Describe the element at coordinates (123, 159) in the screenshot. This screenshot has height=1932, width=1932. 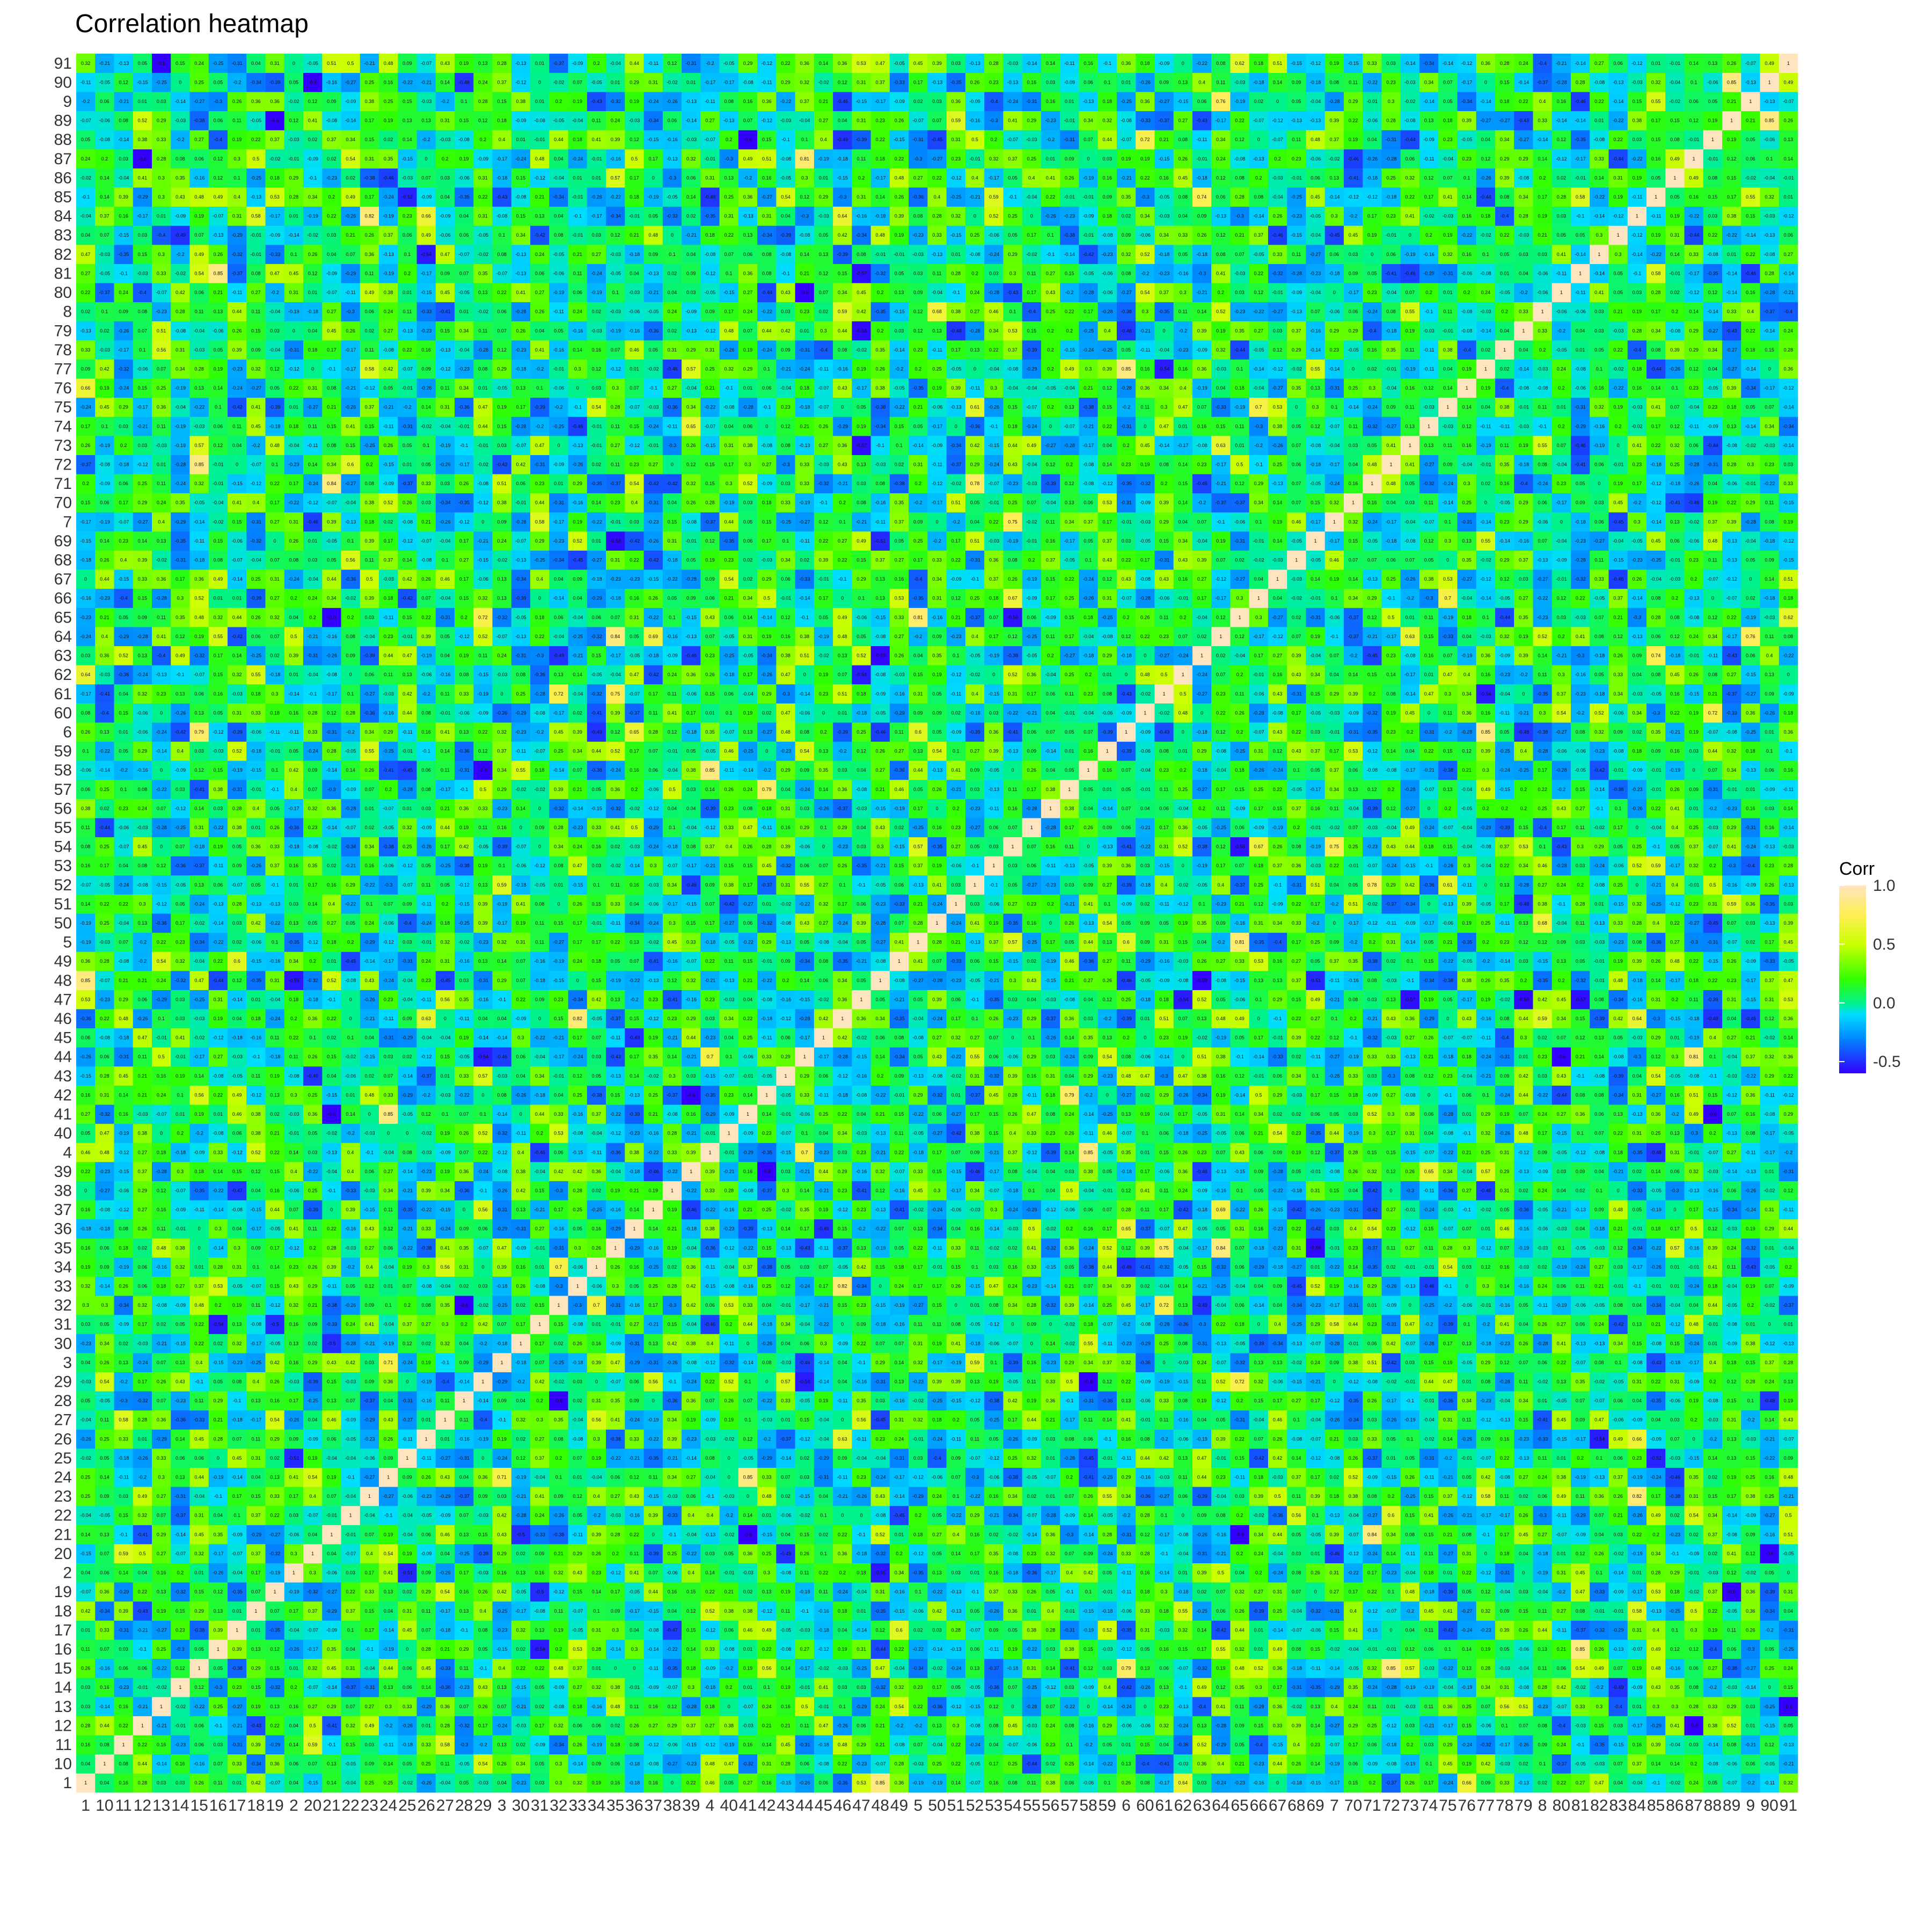
I see `cell-value-label: 0.03` at that location.